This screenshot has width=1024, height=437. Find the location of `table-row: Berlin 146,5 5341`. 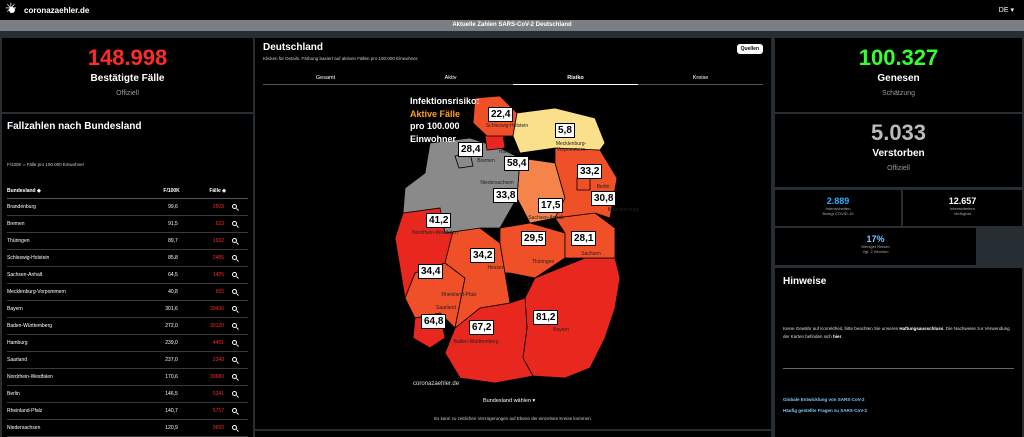

table-row: Berlin 146,5 5341 is located at coordinates (127, 394).